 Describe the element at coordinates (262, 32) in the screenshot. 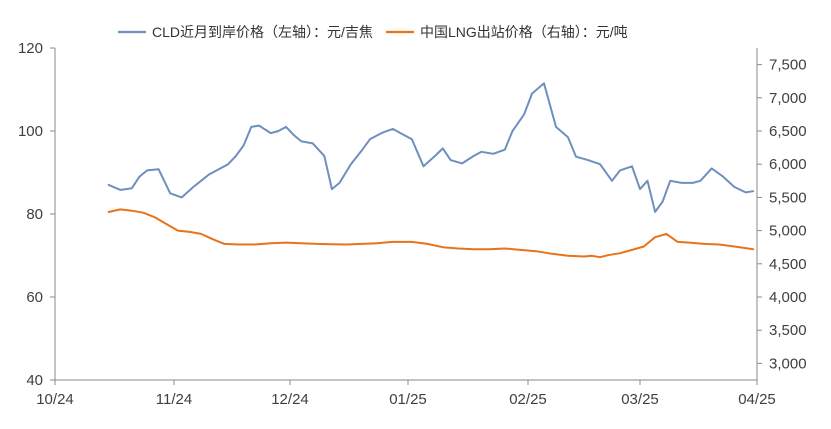

I see `legend-label-cld: CLD近月到岸价格（左轴）：元/吉焦` at that location.